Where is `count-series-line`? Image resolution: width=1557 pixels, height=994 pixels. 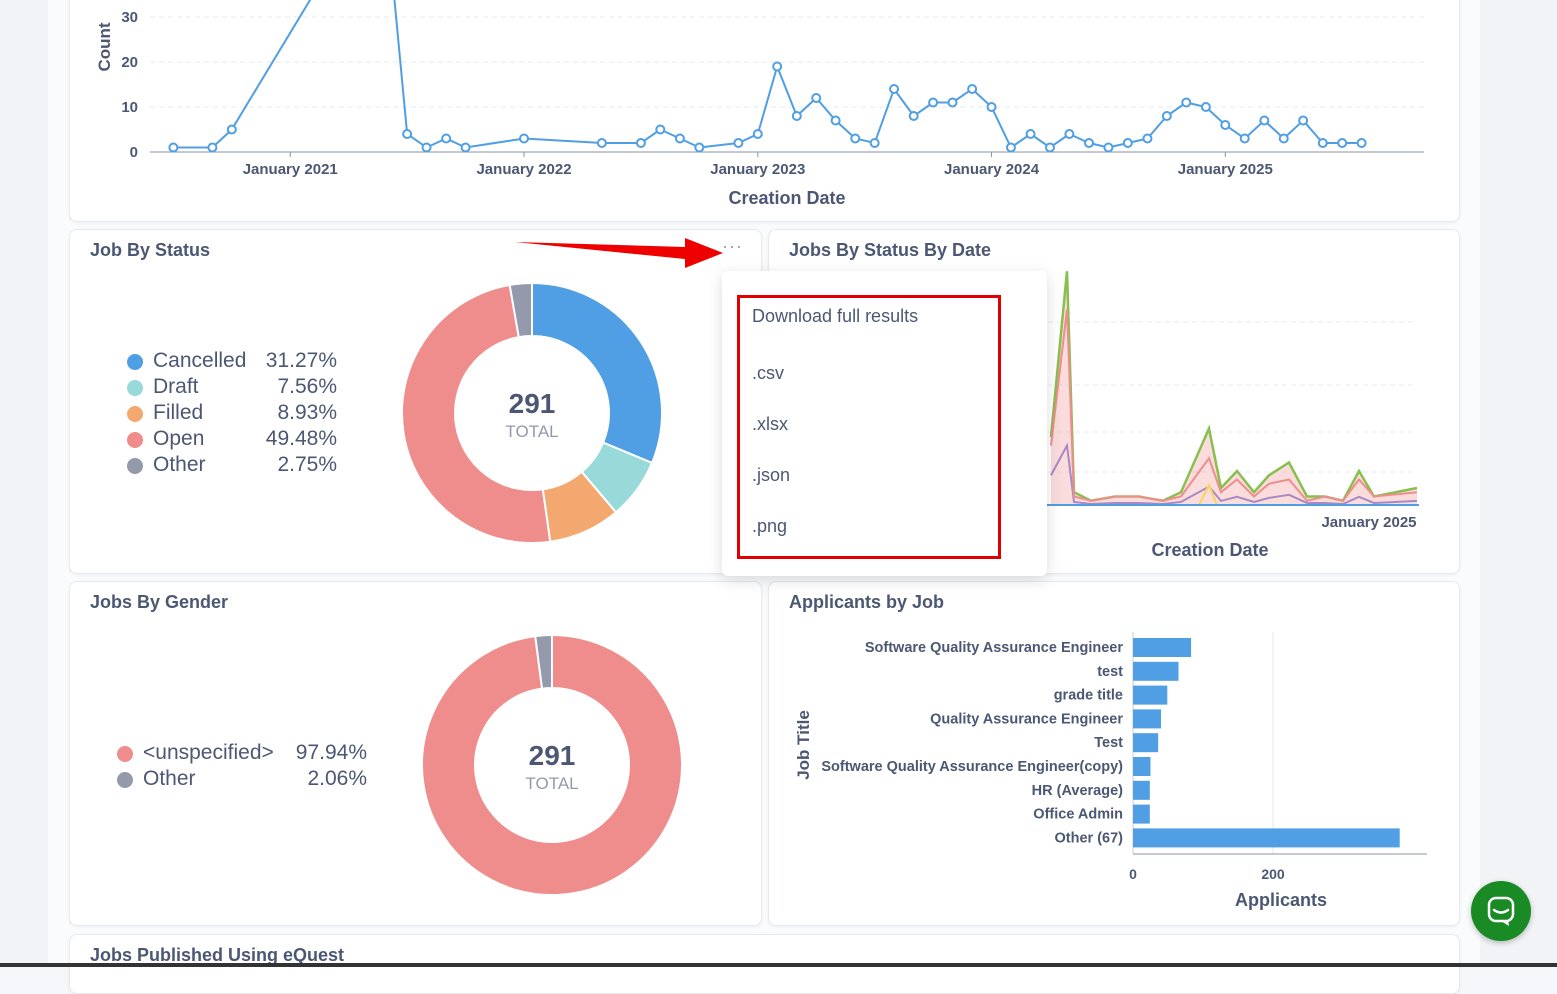
count-series-line is located at coordinates (767, 74).